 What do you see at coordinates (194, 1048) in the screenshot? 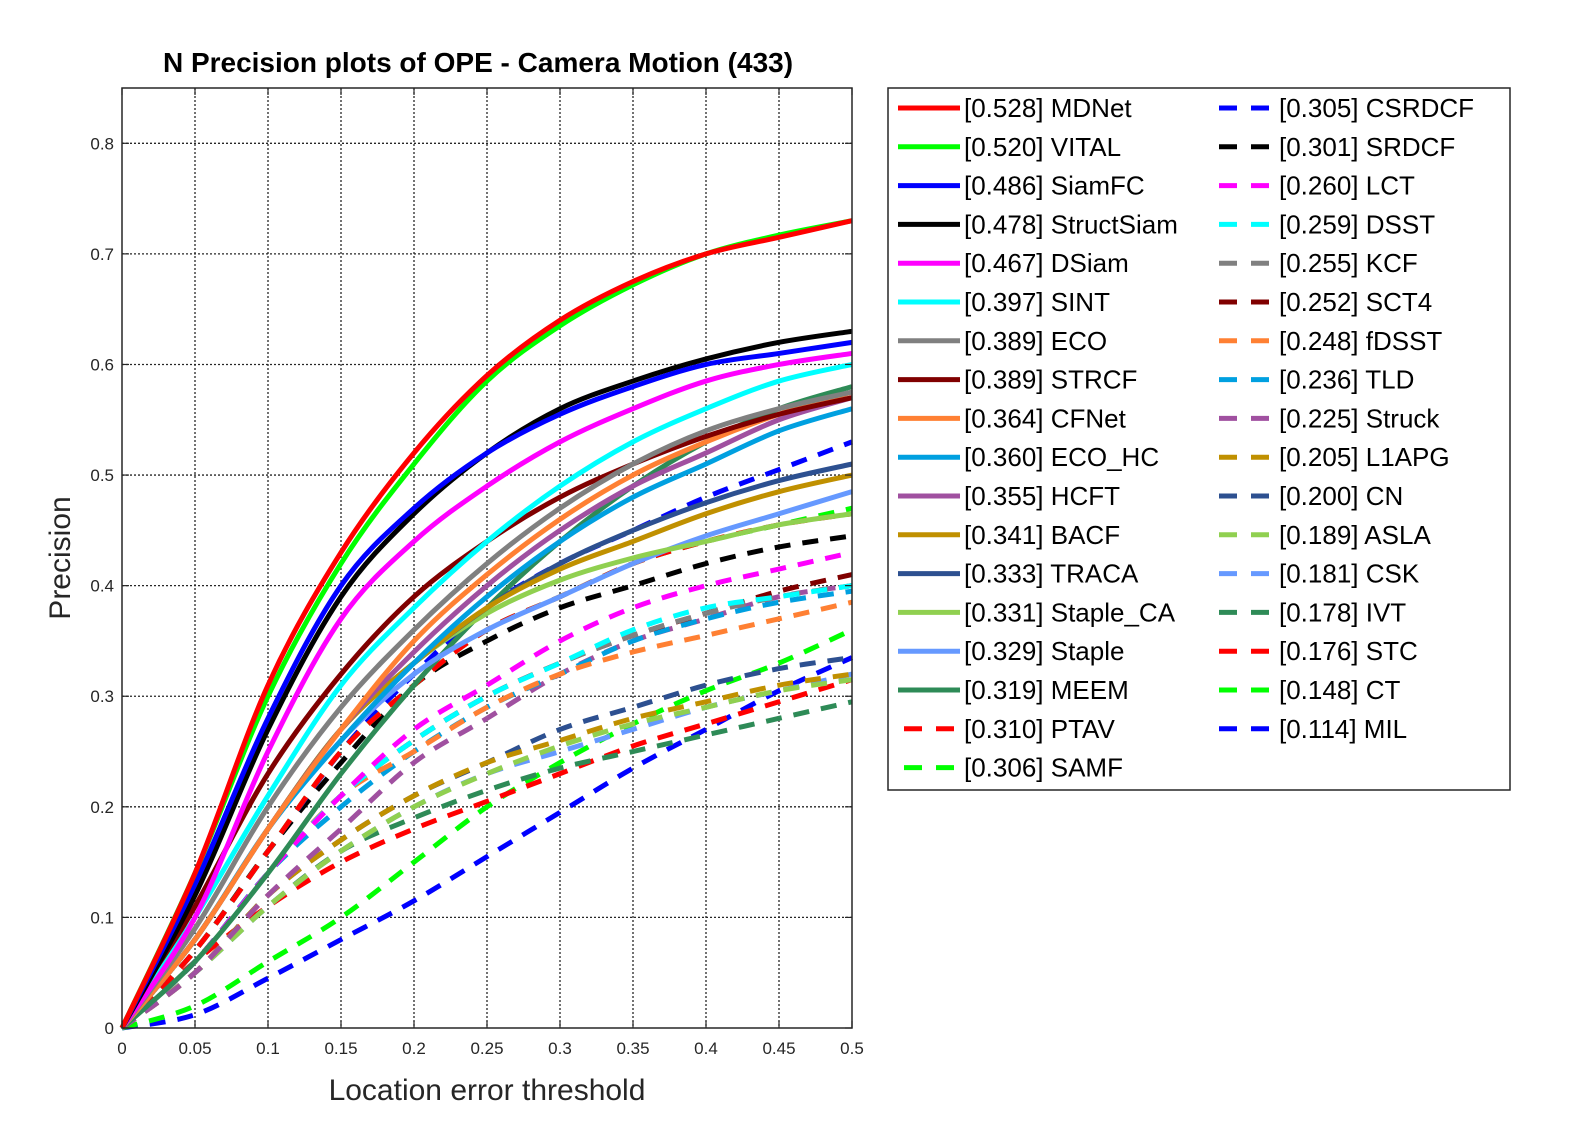
I see `x-tick-label: 0.05` at bounding box center [194, 1048].